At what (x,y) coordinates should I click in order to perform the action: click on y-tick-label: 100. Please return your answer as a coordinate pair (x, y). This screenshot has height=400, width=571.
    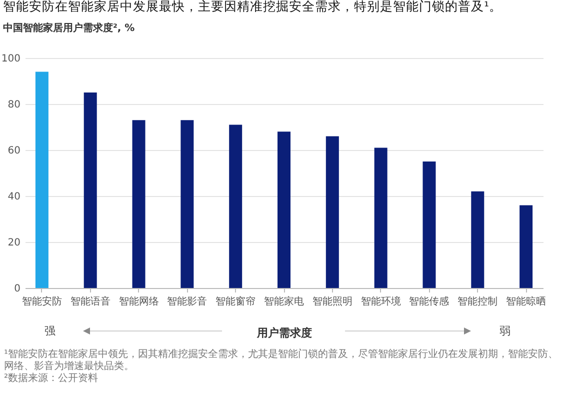
    Looking at the image, I should click on (10, 59).